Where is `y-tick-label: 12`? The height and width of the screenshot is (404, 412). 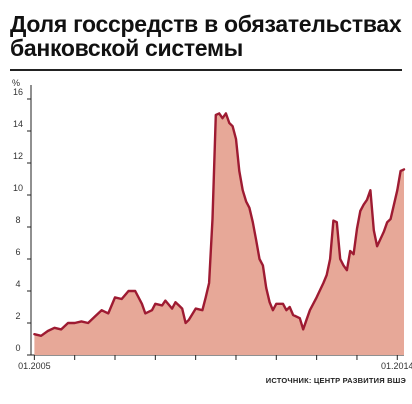 y-tick-label: 12 is located at coordinates (18, 156).